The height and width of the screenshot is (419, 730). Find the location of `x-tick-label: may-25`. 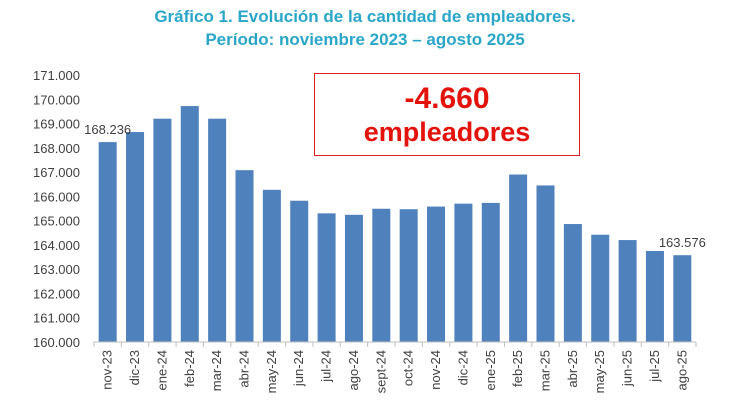

x-tick-label: may-25 is located at coordinates (599, 371).